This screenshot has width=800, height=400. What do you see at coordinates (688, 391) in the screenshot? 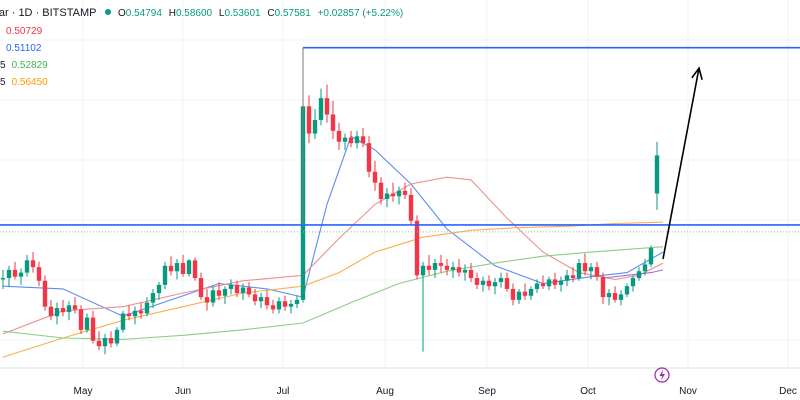
I see `x-tick-label: Nov` at bounding box center [688, 391].